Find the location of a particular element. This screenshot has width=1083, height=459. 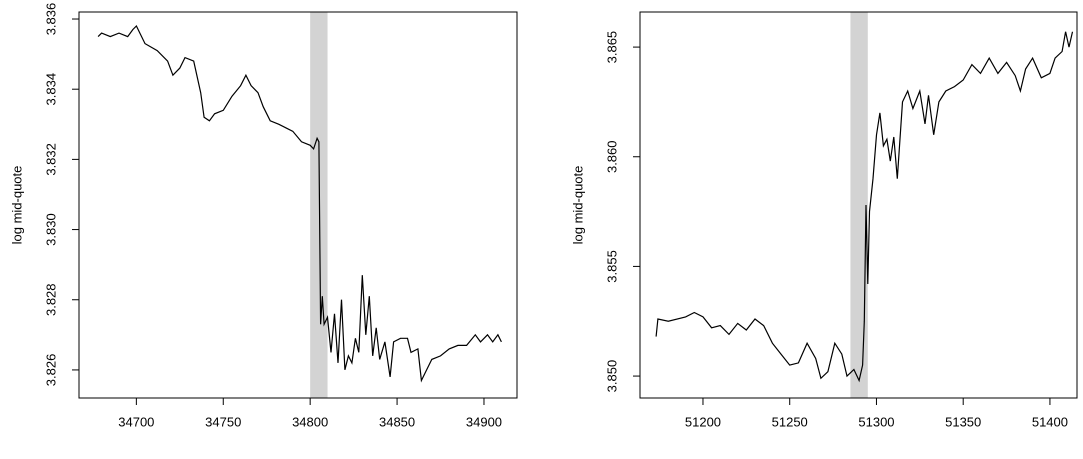

y-tick-label: 3.826 is located at coordinates (50, 370).